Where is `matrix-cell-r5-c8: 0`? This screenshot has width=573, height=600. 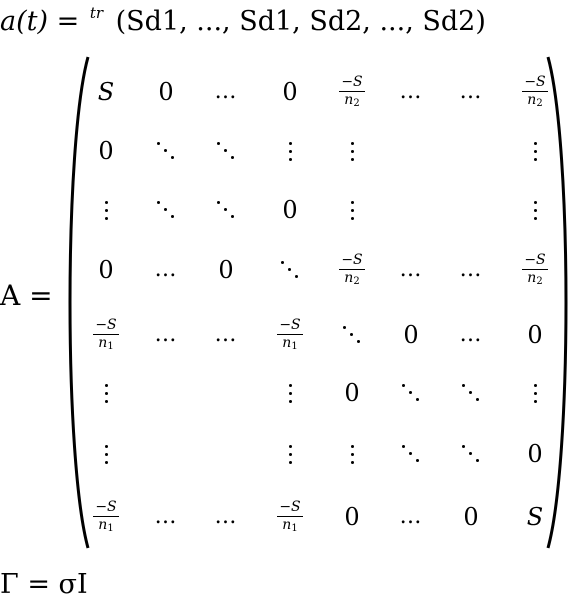 matrix-cell-r5-c8: 0 is located at coordinates (535, 335).